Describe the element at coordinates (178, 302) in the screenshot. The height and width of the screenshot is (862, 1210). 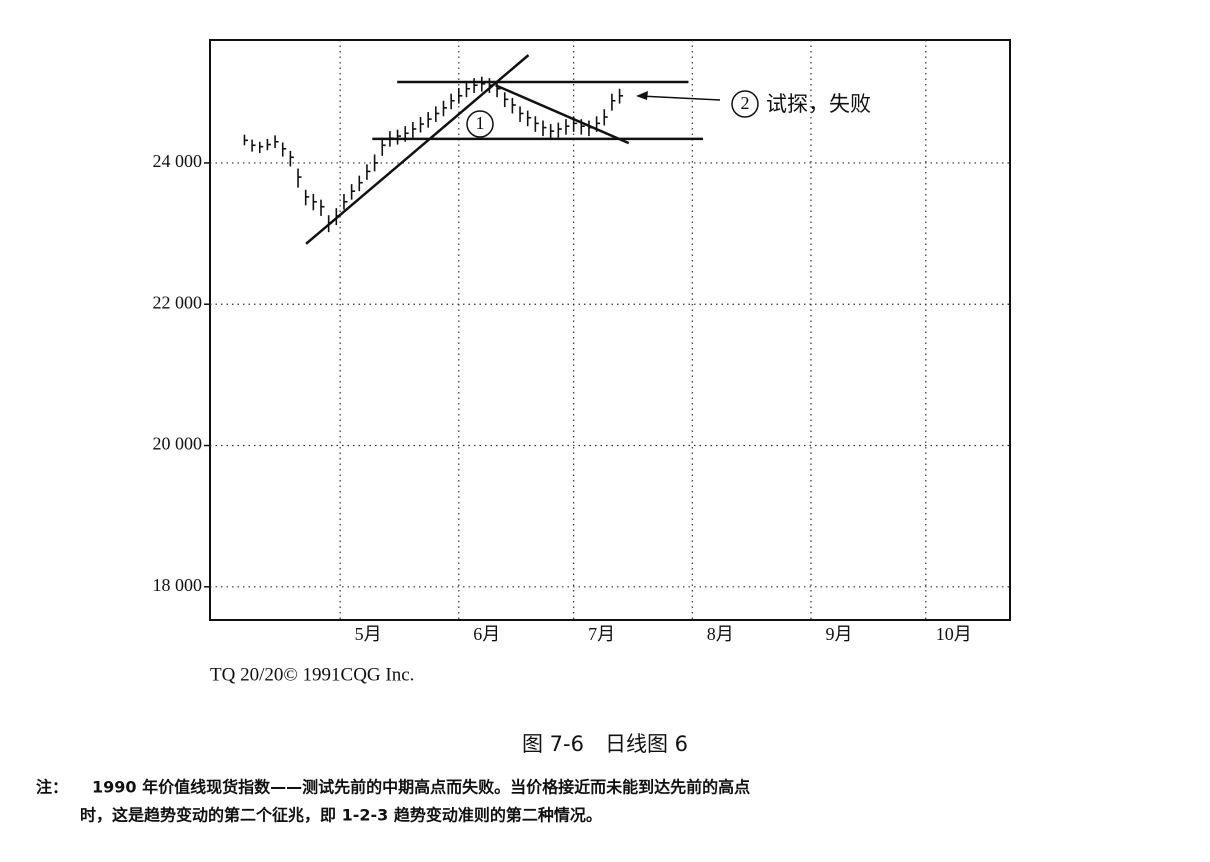
I see `y-tick-label: 22 000` at that location.